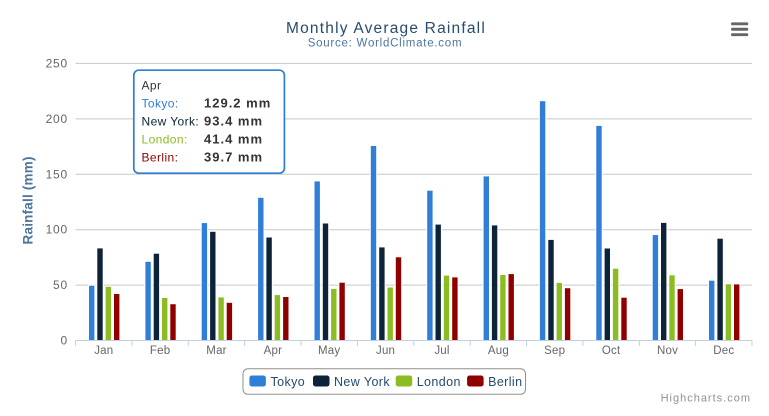 The height and width of the screenshot is (416, 769). I want to click on svg-text: May, so click(329, 351).